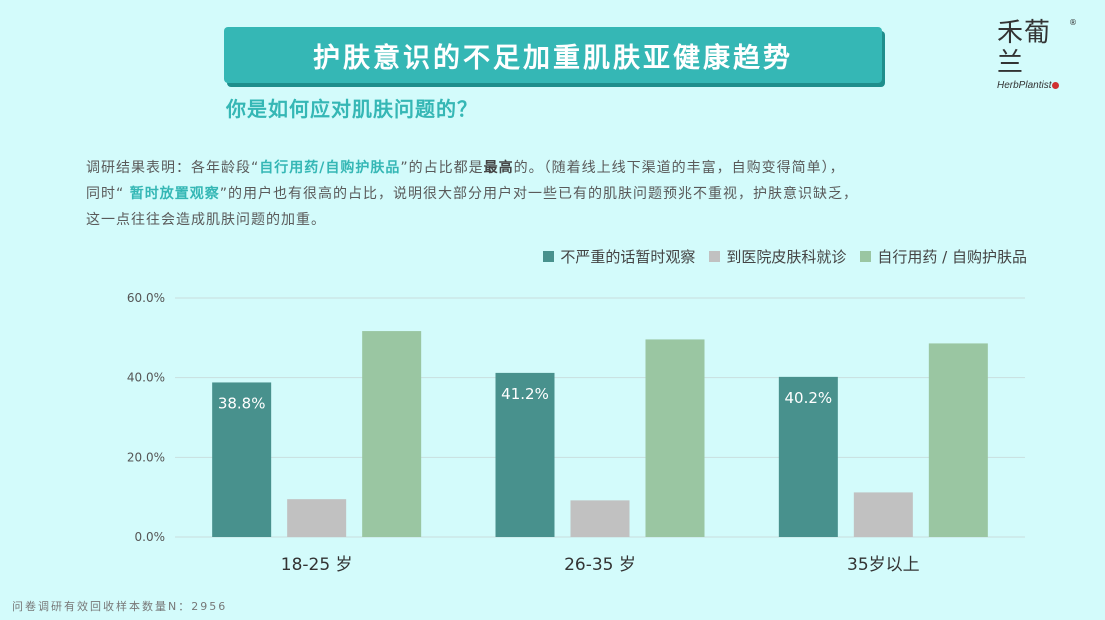 The width and height of the screenshot is (1105, 620). I want to click on x-tick-label: 18-25 岁, so click(317, 565).